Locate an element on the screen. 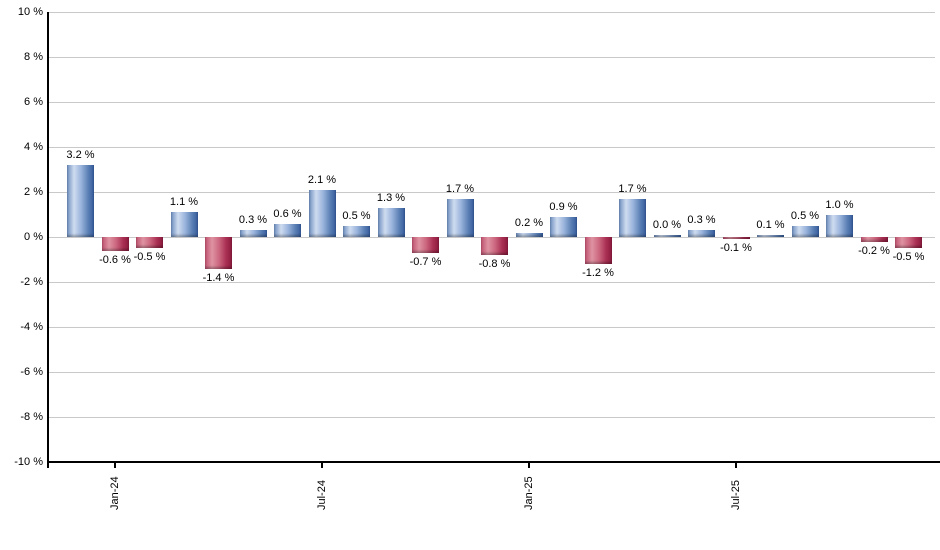  y-axis-tick-label: 6 % is located at coordinates (33, 102).